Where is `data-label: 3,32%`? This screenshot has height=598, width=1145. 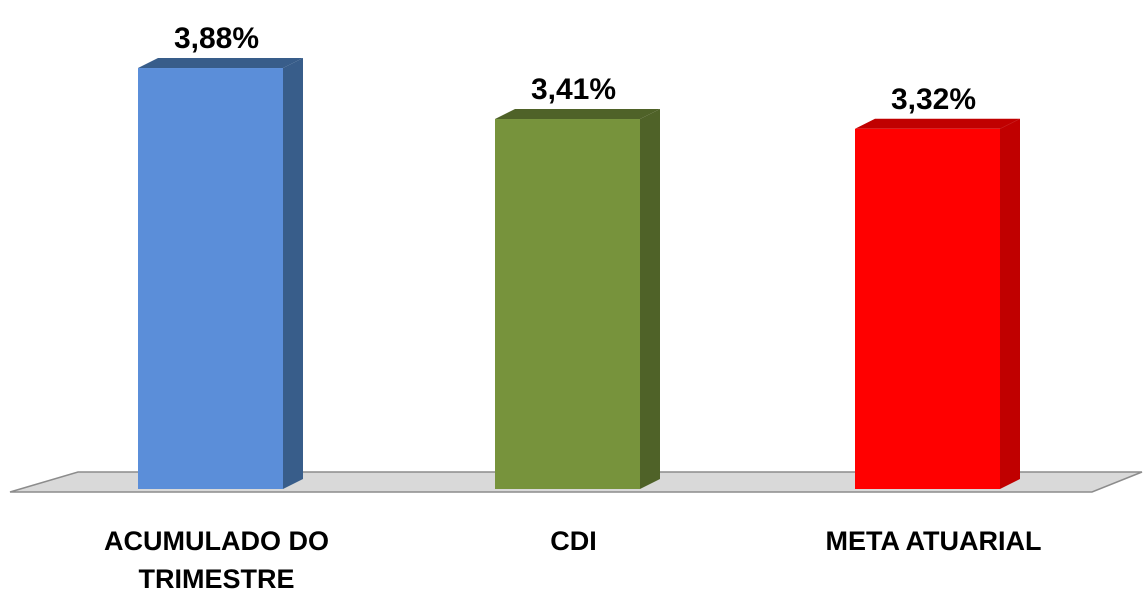
data-label: 3,32% is located at coordinates (933, 99).